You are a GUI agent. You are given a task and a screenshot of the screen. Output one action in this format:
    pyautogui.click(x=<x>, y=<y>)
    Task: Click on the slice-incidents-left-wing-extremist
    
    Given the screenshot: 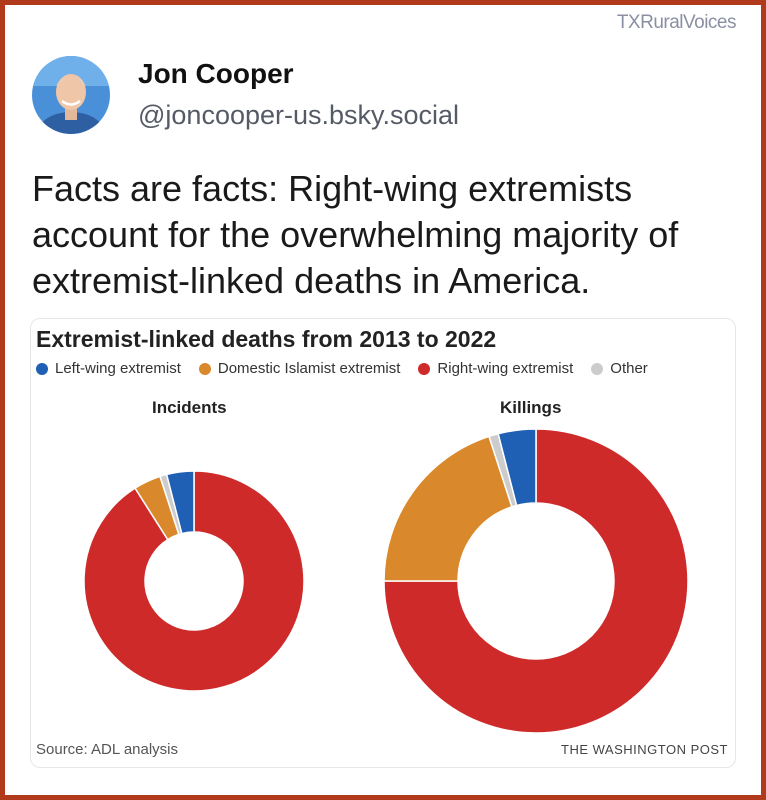 What is the action you would take?
    pyautogui.click(x=180, y=502)
    